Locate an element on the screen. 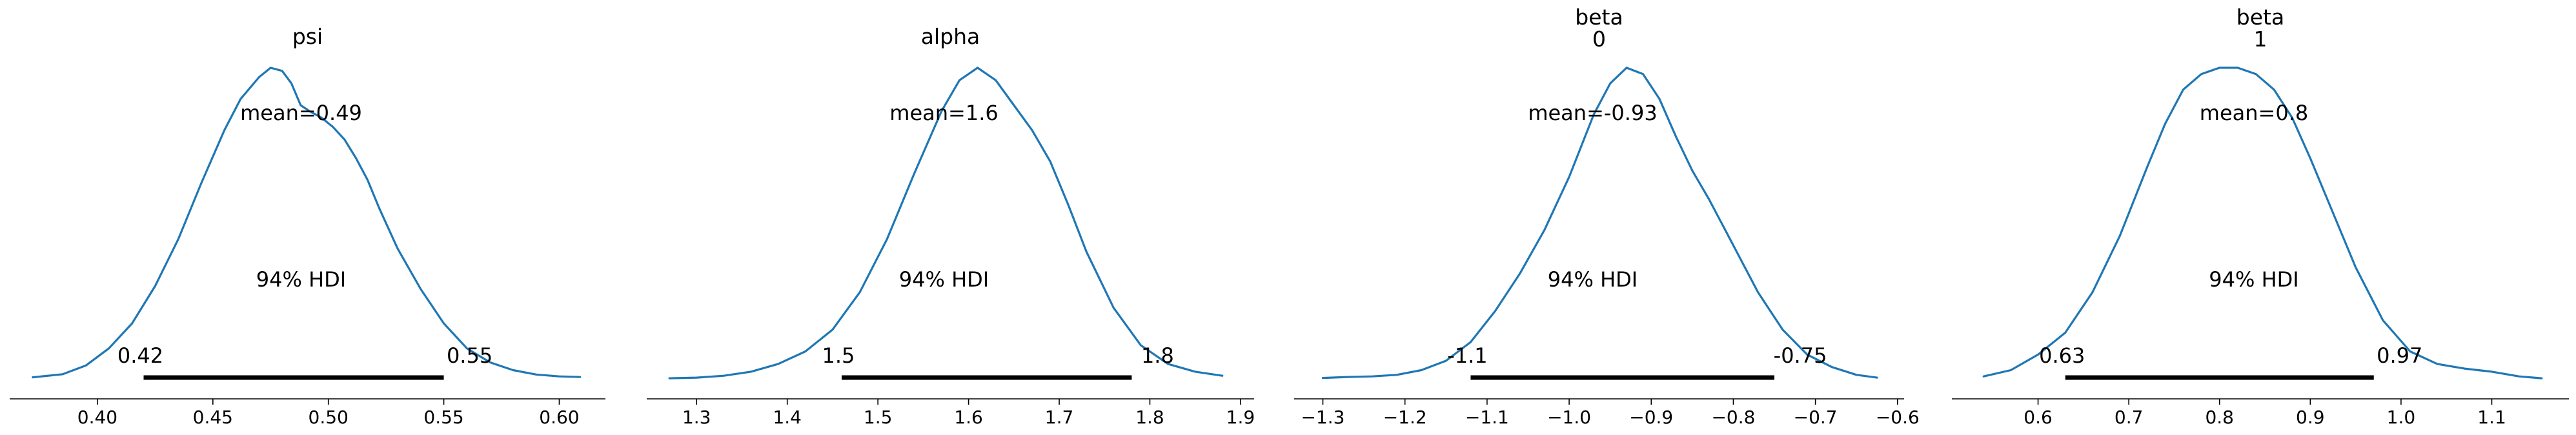 This screenshot has width=2576, height=435. mean-label: mean=-0.93 is located at coordinates (1592, 113).